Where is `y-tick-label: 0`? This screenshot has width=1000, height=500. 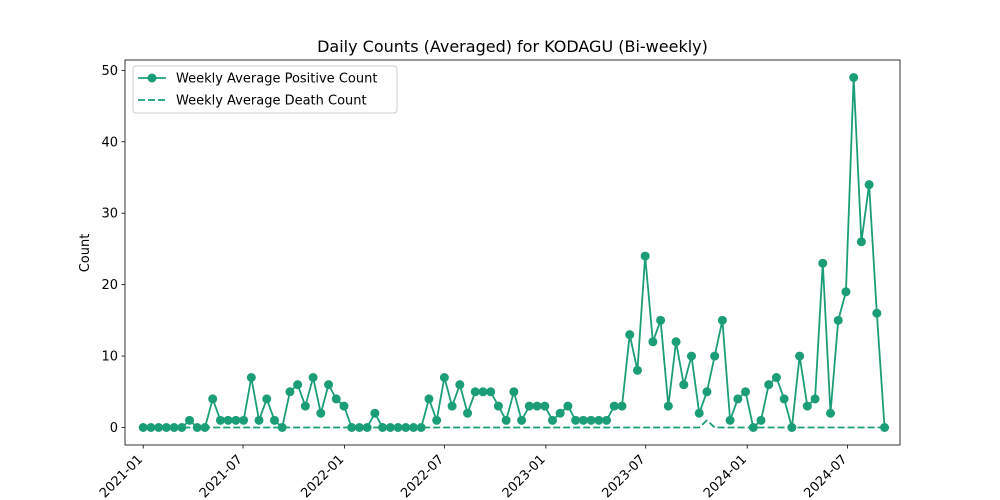 y-tick-label: 0 is located at coordinates (114, 428).